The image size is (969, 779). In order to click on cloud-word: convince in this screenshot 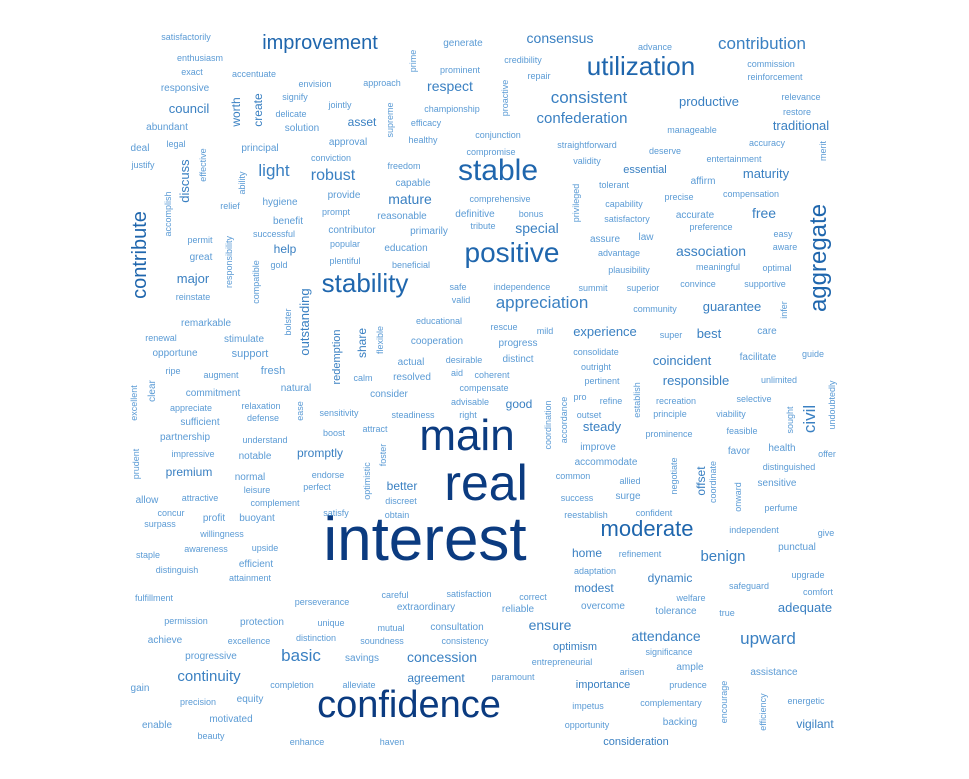, I will do `click(698, 284)`.